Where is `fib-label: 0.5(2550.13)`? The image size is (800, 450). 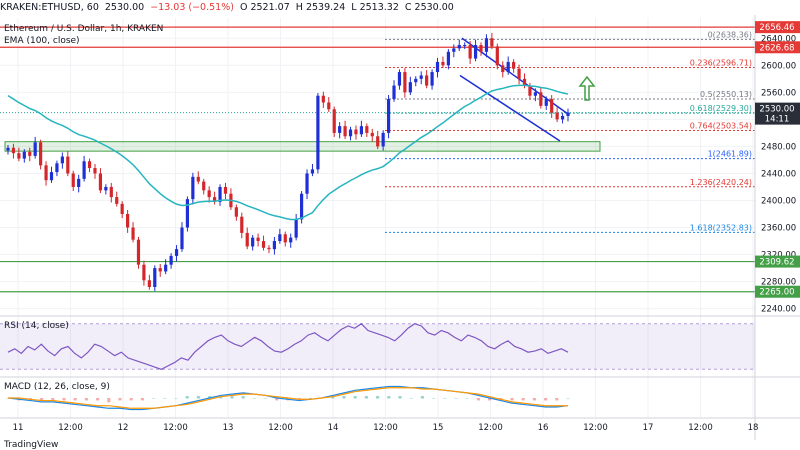 fib-label: 0.5(2550.13) is located at coordinates (726, 94).